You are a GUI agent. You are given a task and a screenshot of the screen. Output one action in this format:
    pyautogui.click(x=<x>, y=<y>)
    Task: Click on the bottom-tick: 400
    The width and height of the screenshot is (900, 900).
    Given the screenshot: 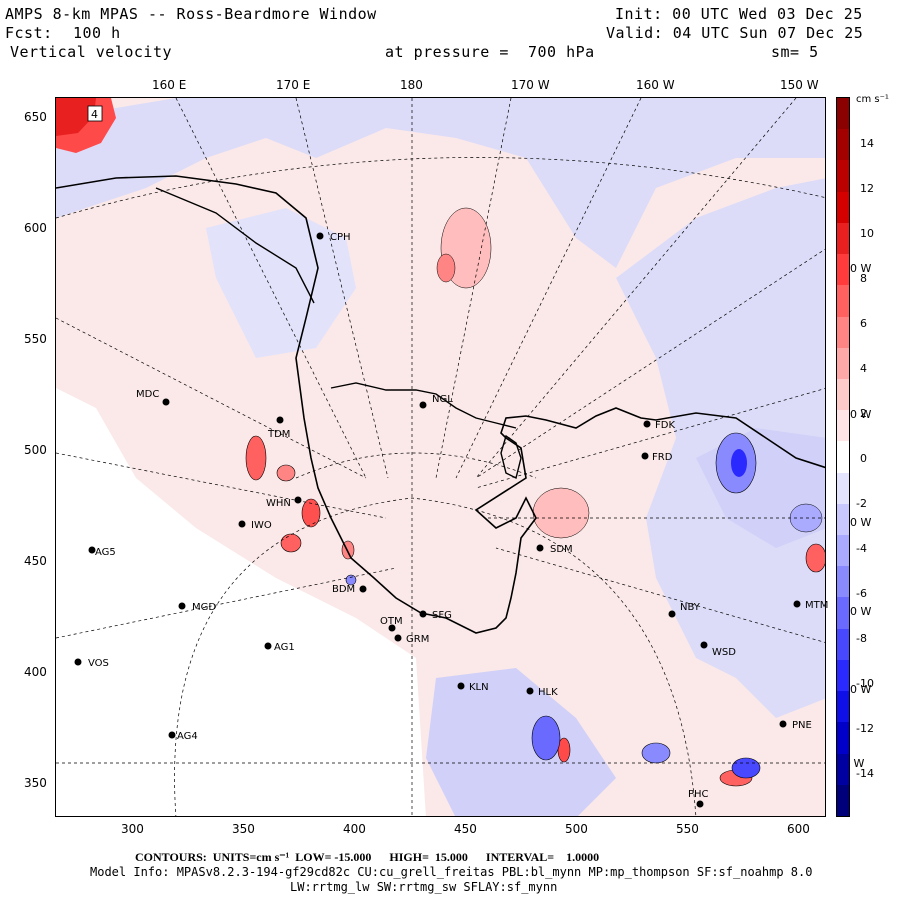 What is the action you would take?
    pyautogui.click(x=354, y=829)
    